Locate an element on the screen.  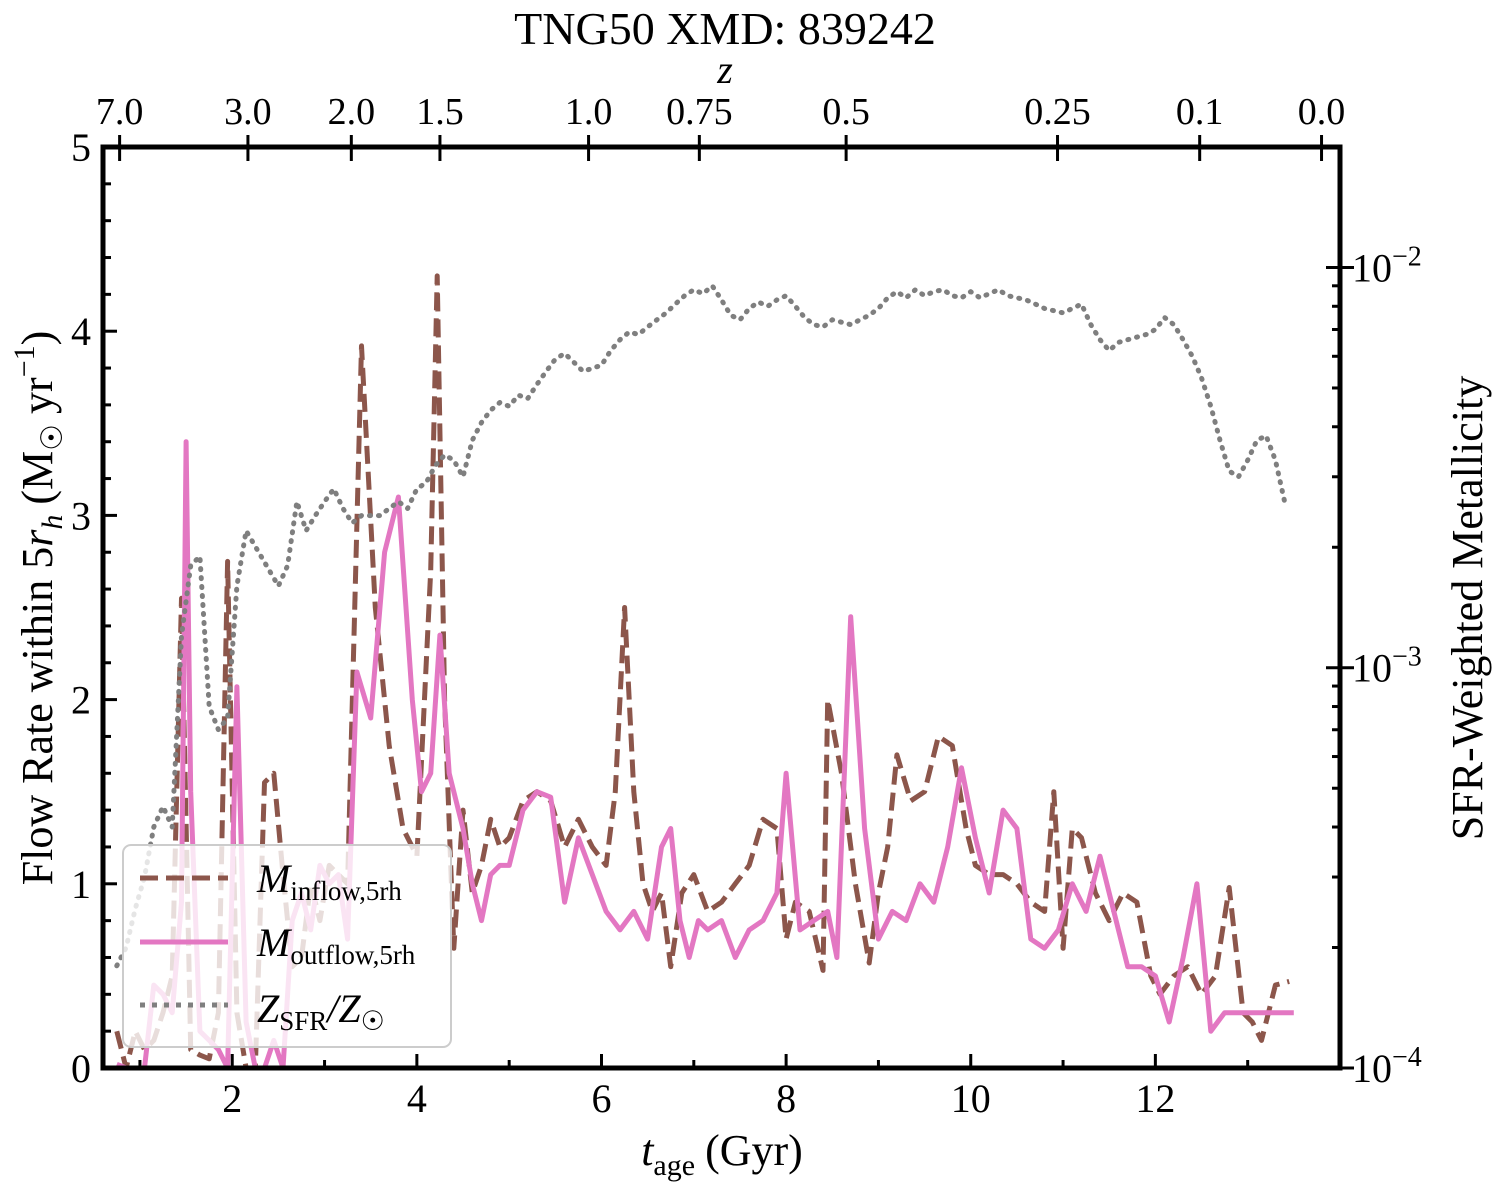
y2-tick-label: 10⁻² is located at coordinates (1387, 265).